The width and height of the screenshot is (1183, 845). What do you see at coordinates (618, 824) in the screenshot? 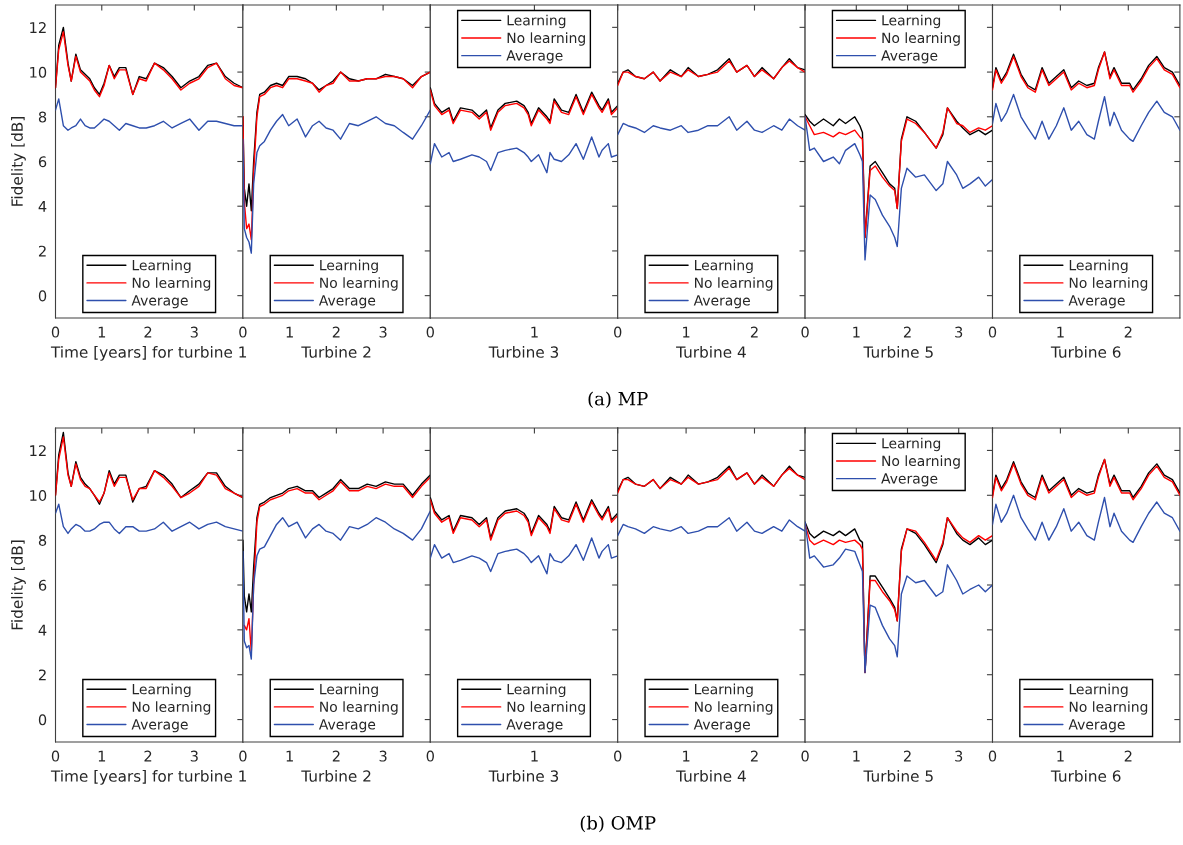
I see `text: (b) OMP` at bounding box center [618, 824].